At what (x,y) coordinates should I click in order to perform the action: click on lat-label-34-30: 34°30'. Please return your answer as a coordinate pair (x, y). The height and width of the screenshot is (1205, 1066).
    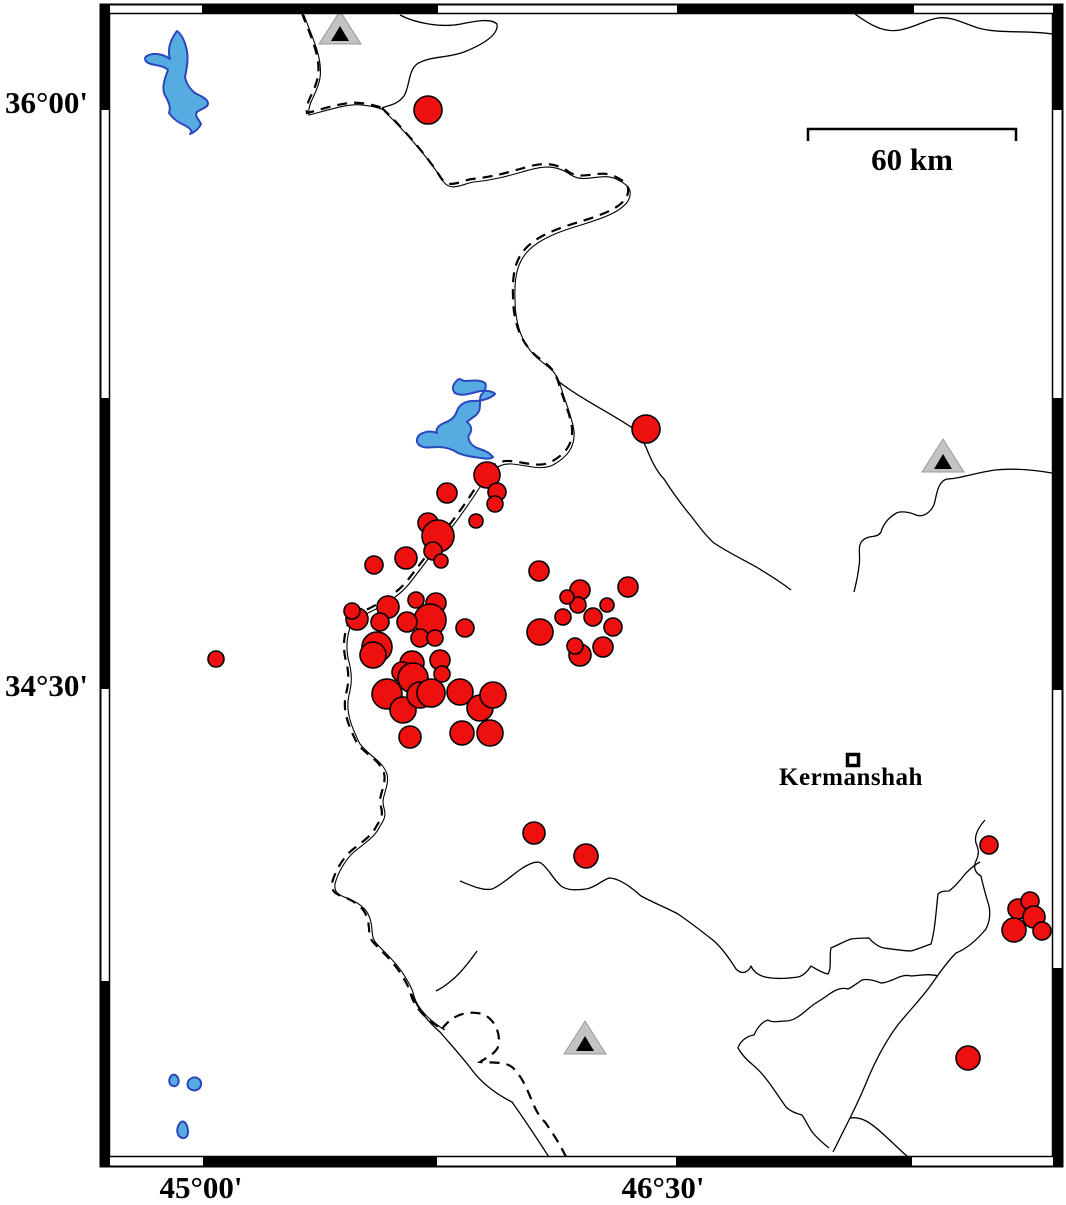
    Looking at the image, I should click on (46, 685).